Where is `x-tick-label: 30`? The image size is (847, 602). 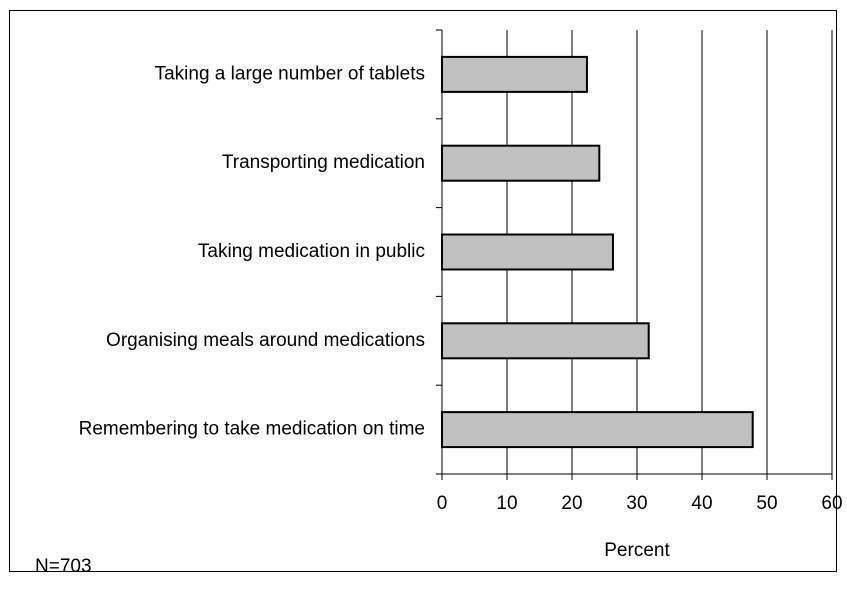 x-tick-label: 30 is located at coordinates (636, 503).